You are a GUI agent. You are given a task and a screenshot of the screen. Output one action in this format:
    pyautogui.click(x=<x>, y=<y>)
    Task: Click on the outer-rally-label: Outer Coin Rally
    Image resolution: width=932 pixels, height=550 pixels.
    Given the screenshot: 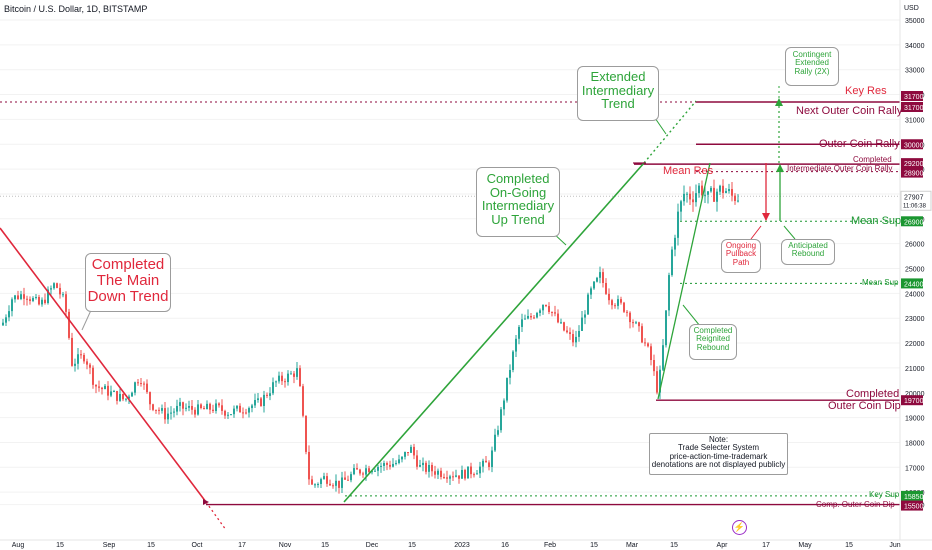 What is the action you would take?
    pyautogui.click(x=859, y=144)
    